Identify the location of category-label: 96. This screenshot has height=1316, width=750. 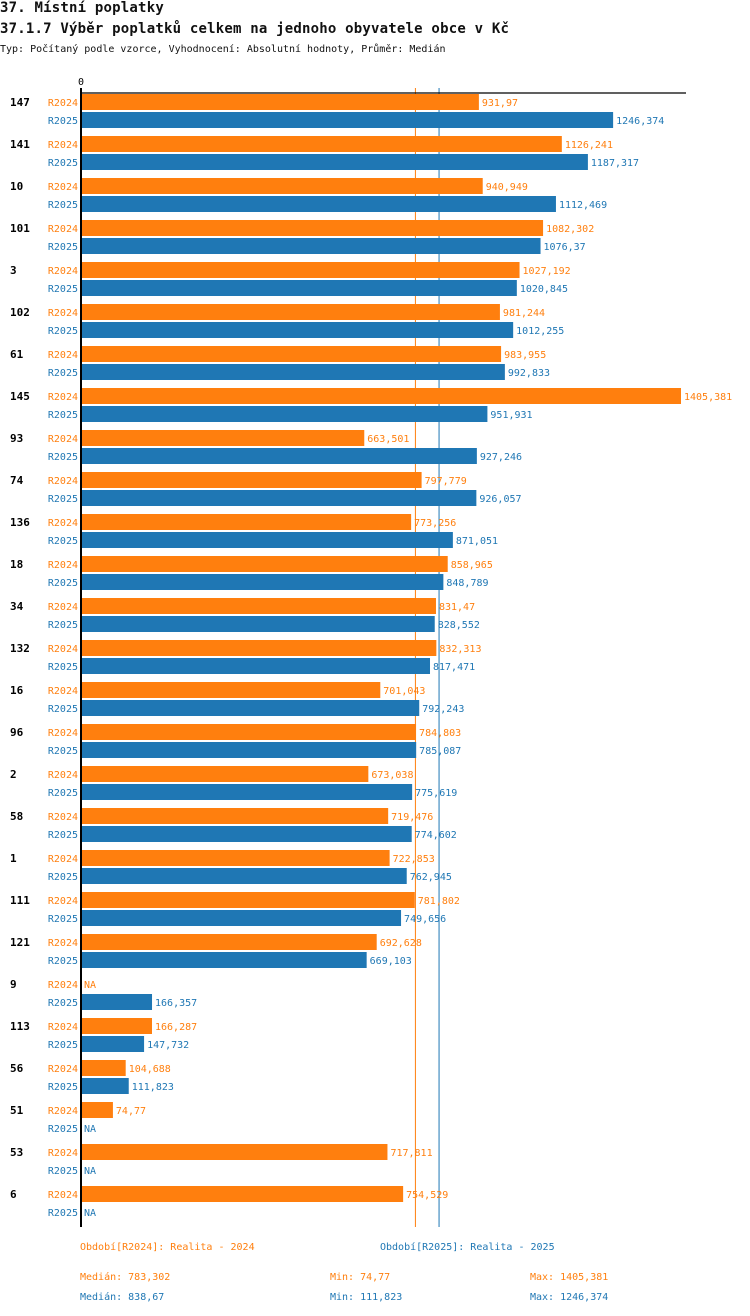
(17, 732).